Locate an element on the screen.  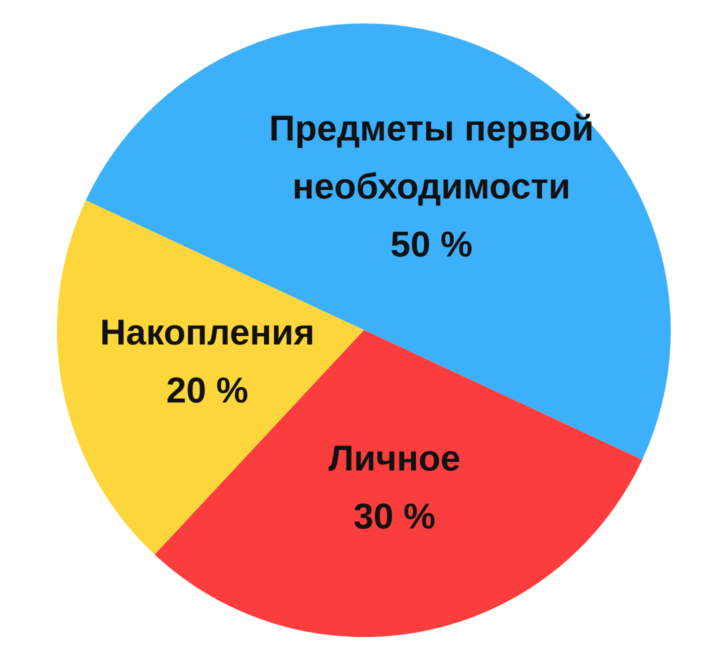
slice-label: Накопления is located at coordinates (207, 331).